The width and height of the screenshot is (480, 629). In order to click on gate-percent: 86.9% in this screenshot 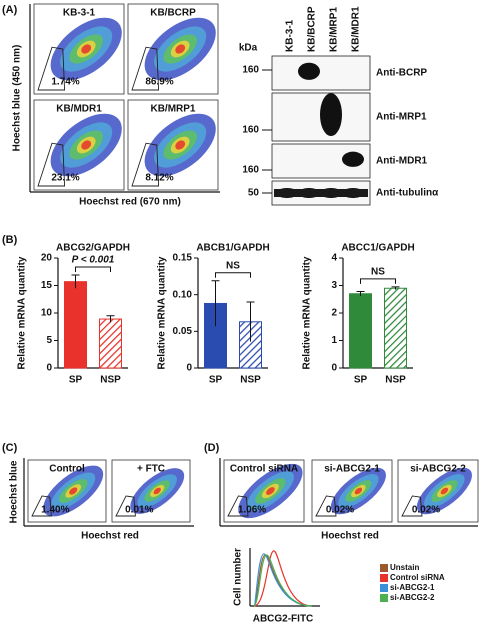, I will do `click(159, 82)`.